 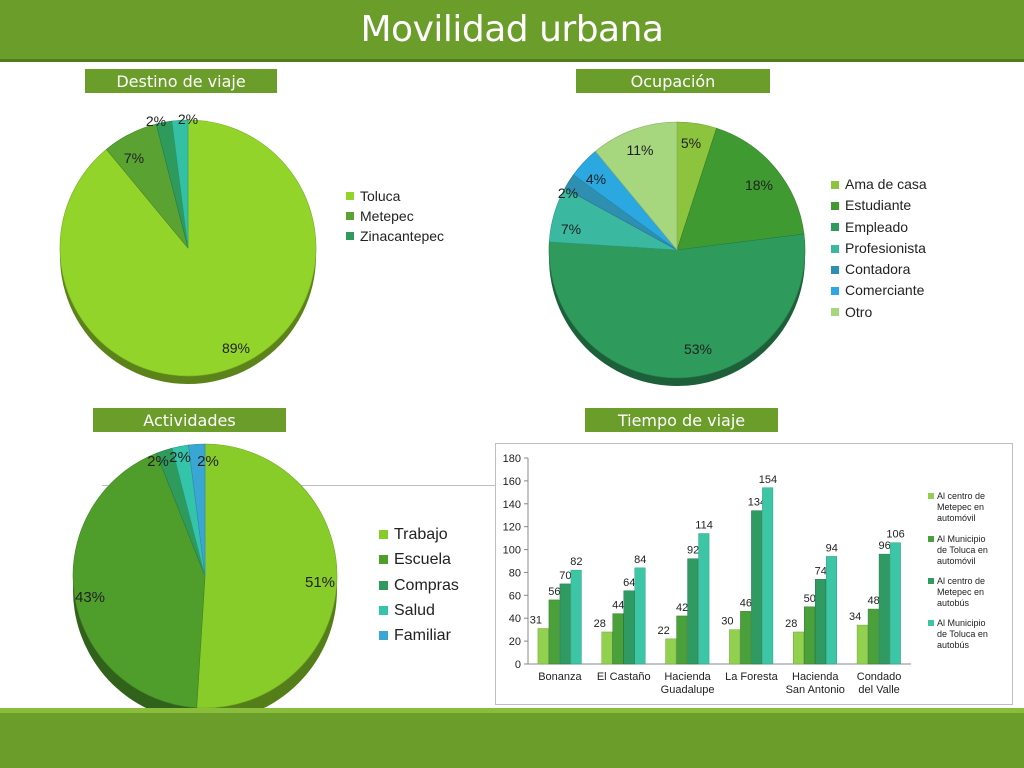 What do you see at coordinates (414, 610) in the screenshot?
I see `legend-label: Salud` at bounding box center [414, 610].